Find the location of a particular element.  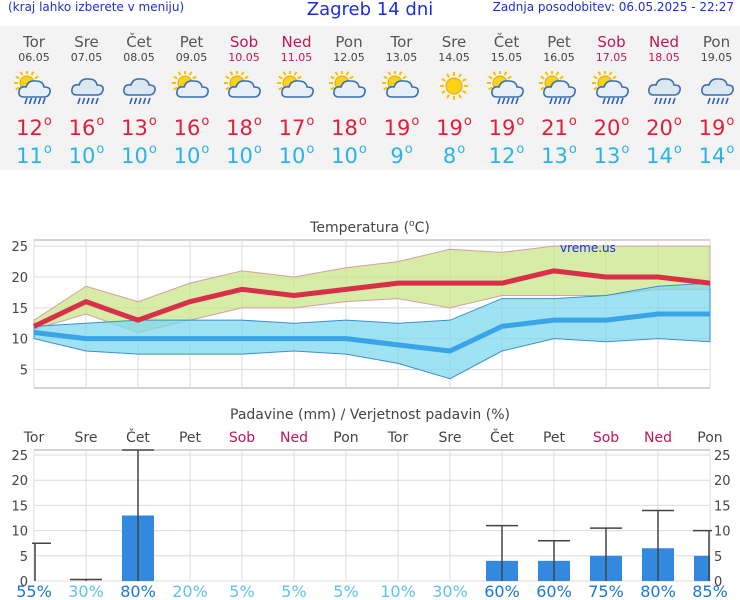

min-temperature-value: 12 is located at coordinates (502, 156).